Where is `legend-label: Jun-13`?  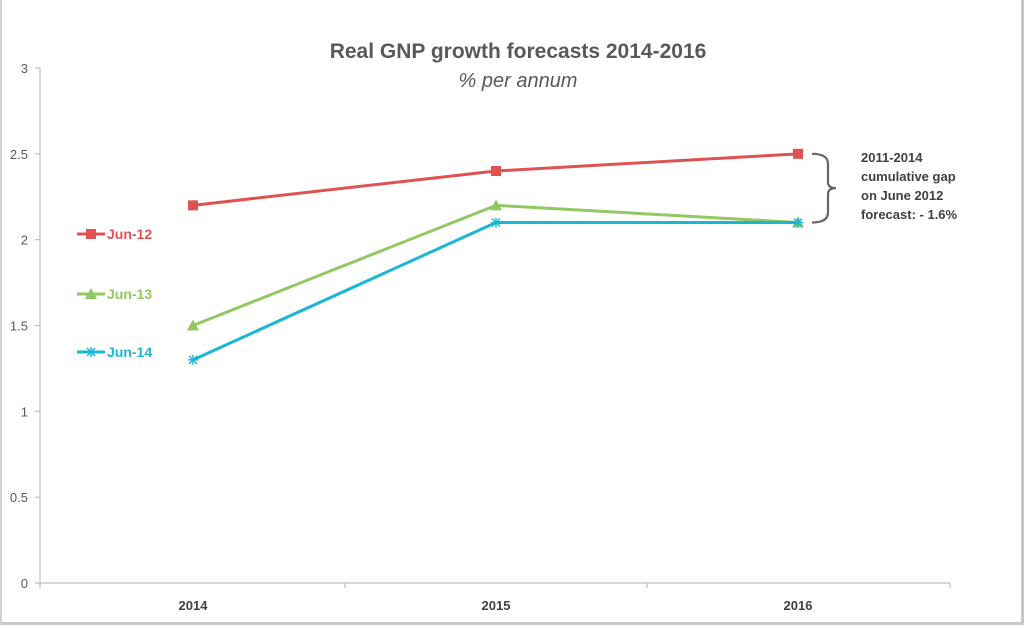 legend-label: Jun-13 is located at coordinates (129, 294).